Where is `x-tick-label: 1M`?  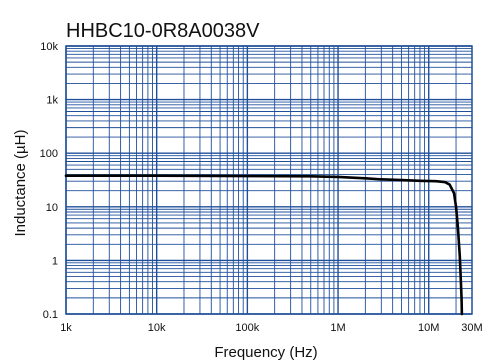 x-tick-label: 1M is located at coordinates (337, 328).